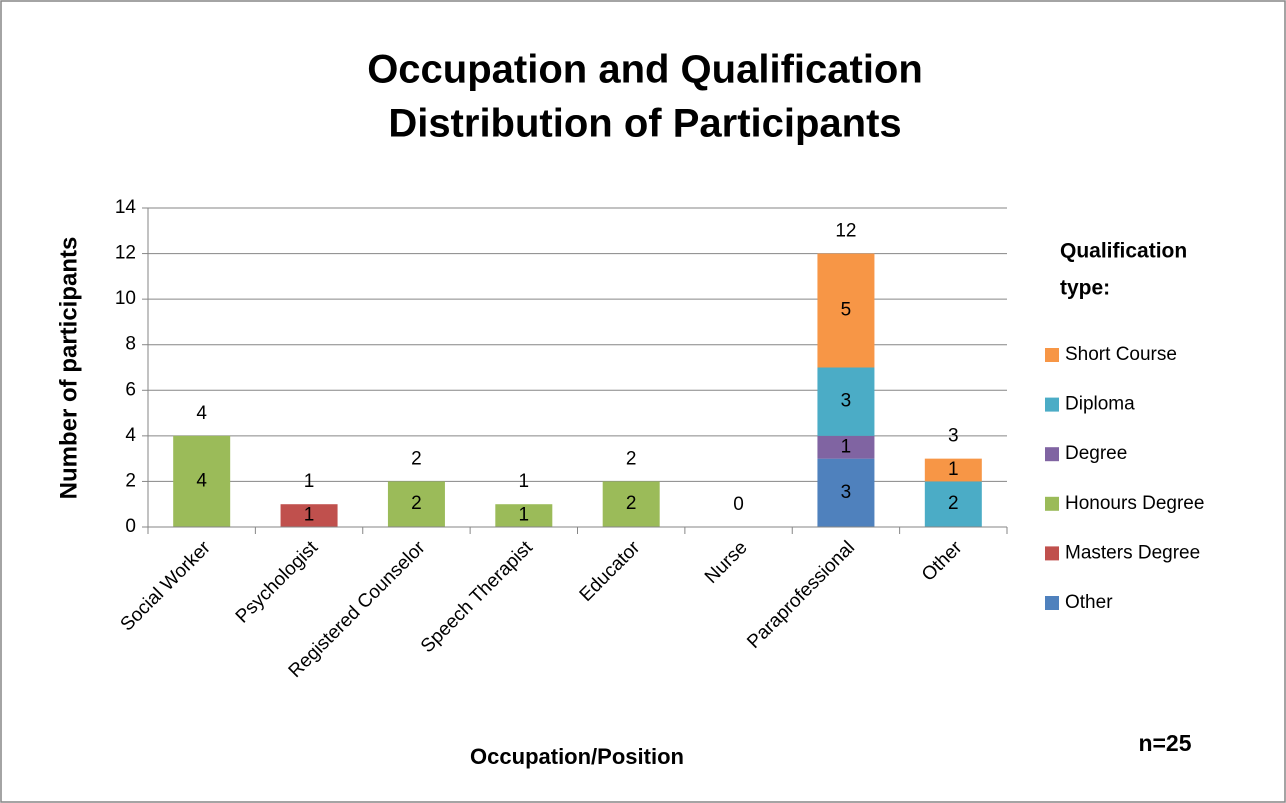 The width and height of the screenshot is (1286, 803). I want to click on y-tick-label: 10, so click(125, 298).